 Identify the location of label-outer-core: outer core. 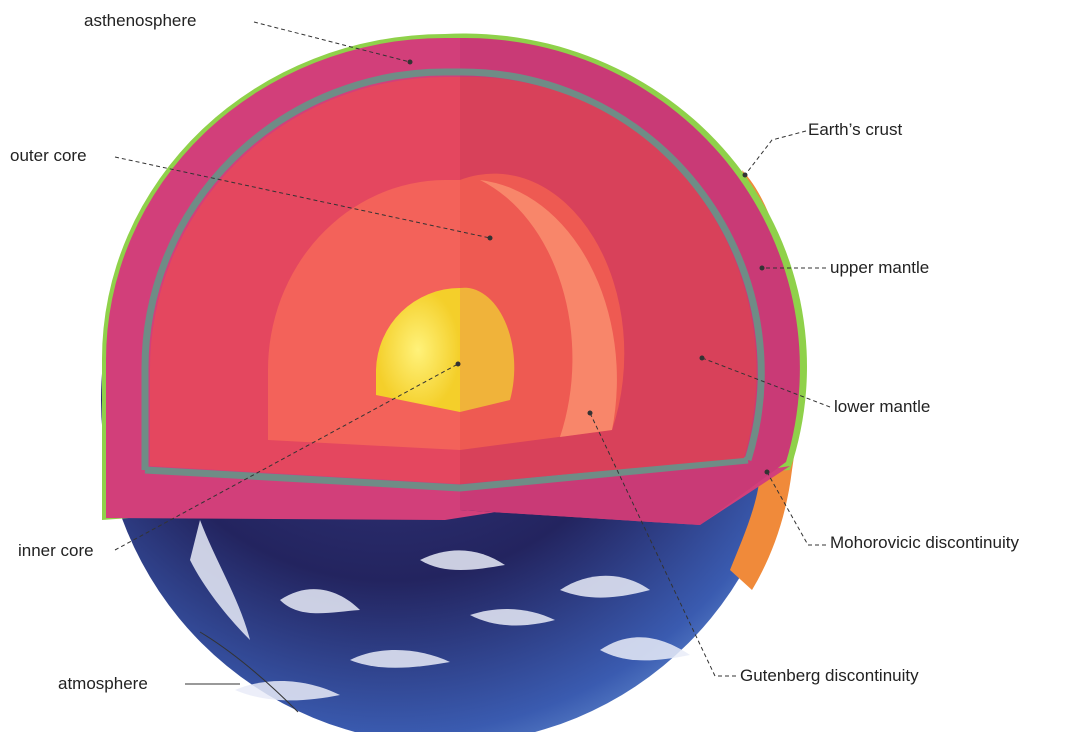
(48, 155).